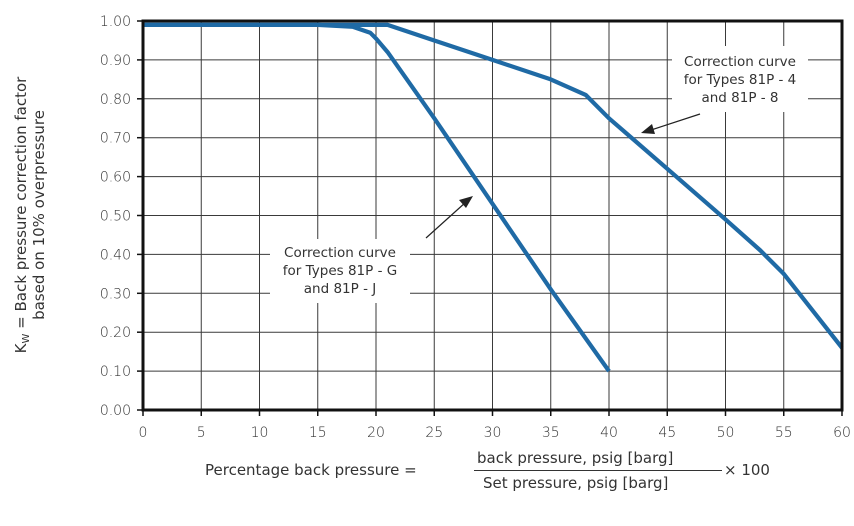 The image size is (854, 526). What do you see at coordinates (340, 271) in the screenshot?
I see `annotation-81p-g-j-line2: for Types 81P - G` at bounding box center [340, 271].